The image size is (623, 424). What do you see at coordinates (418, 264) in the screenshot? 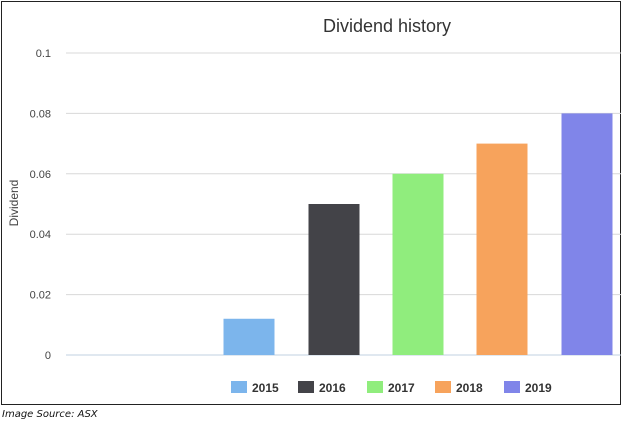
I see `bar-2017` at bounding box center [418, 264].